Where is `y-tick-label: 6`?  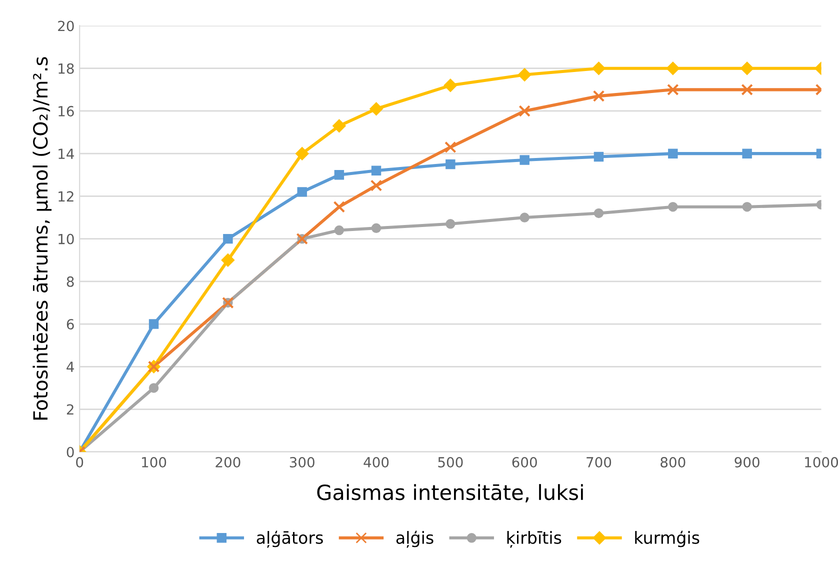
y-tick-label: 6 is located at coordinates (70, 324).